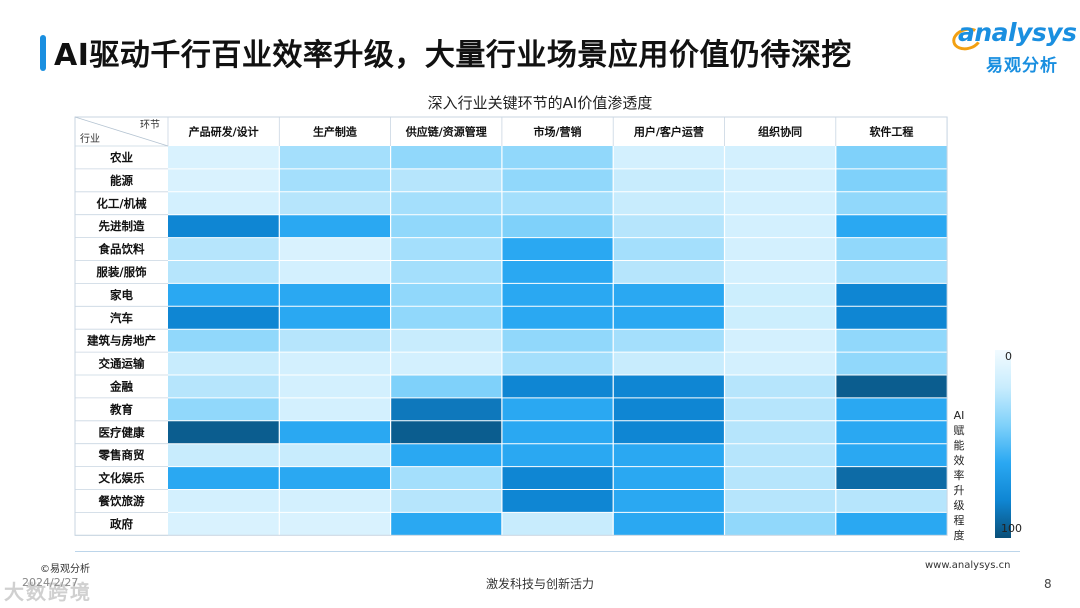  What do you see at coordinates (121, 524) in the screenshot?
I see `row-label: 政府` at bounding box center [121, 524].